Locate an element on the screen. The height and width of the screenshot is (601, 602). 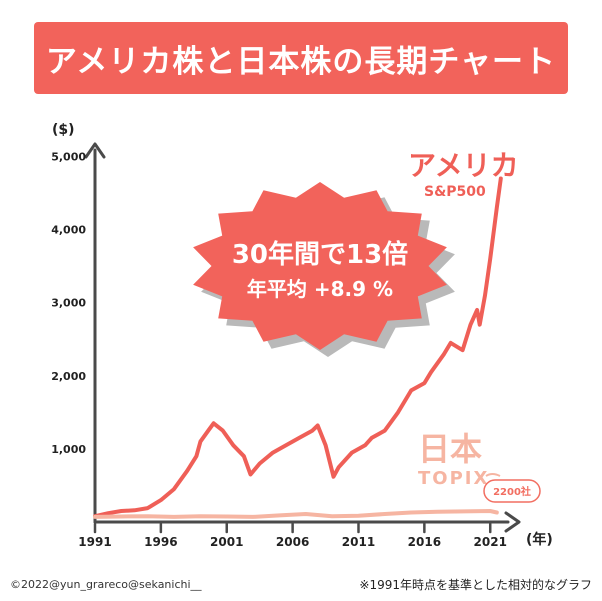
jp-badge-pointer is located at coordinates (493, 475).